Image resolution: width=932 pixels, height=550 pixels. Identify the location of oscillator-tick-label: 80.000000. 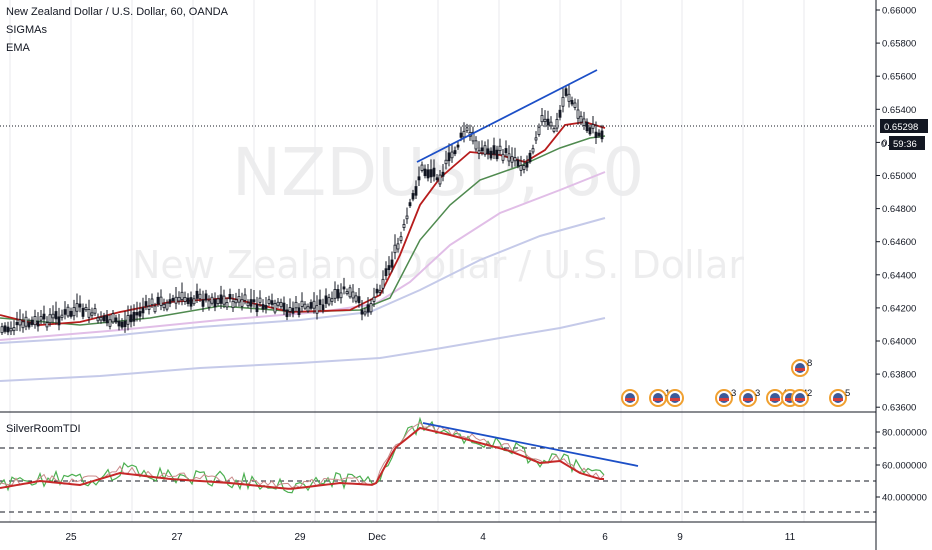
(904, 433).